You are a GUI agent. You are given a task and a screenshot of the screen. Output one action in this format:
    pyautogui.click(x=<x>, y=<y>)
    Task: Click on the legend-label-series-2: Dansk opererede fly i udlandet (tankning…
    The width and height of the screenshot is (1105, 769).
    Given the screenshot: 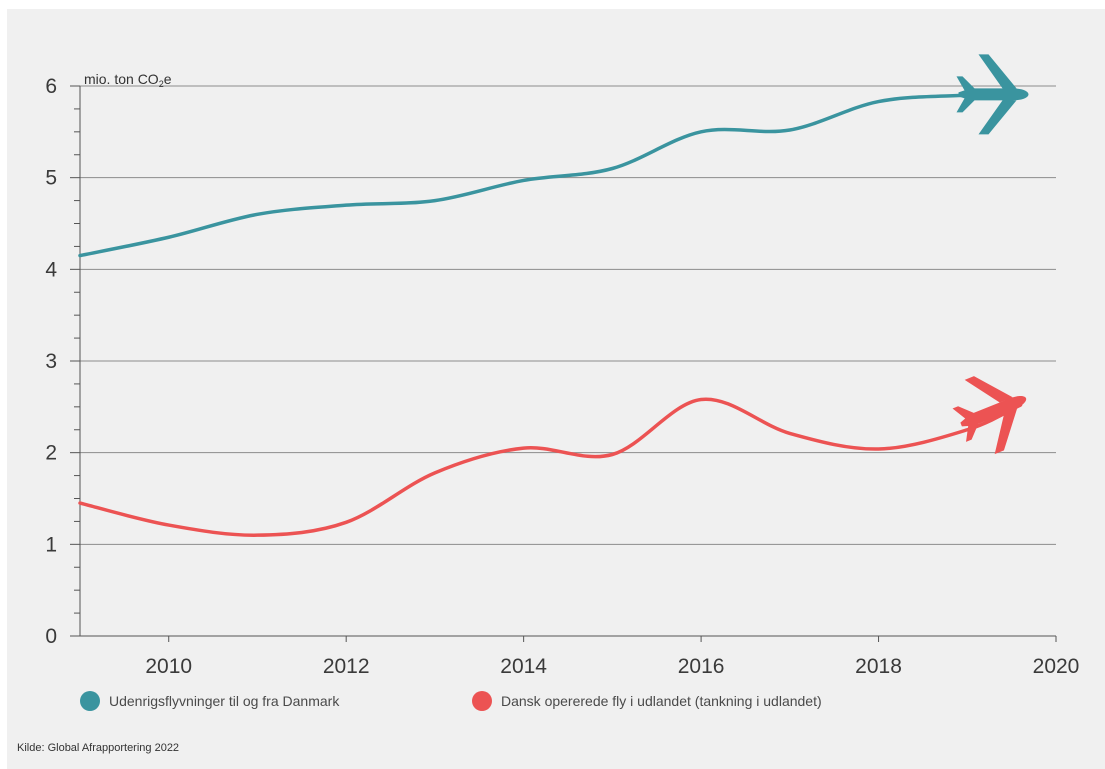 What is the action you would take?
    pyautogui.click(x=661, y=701)
    